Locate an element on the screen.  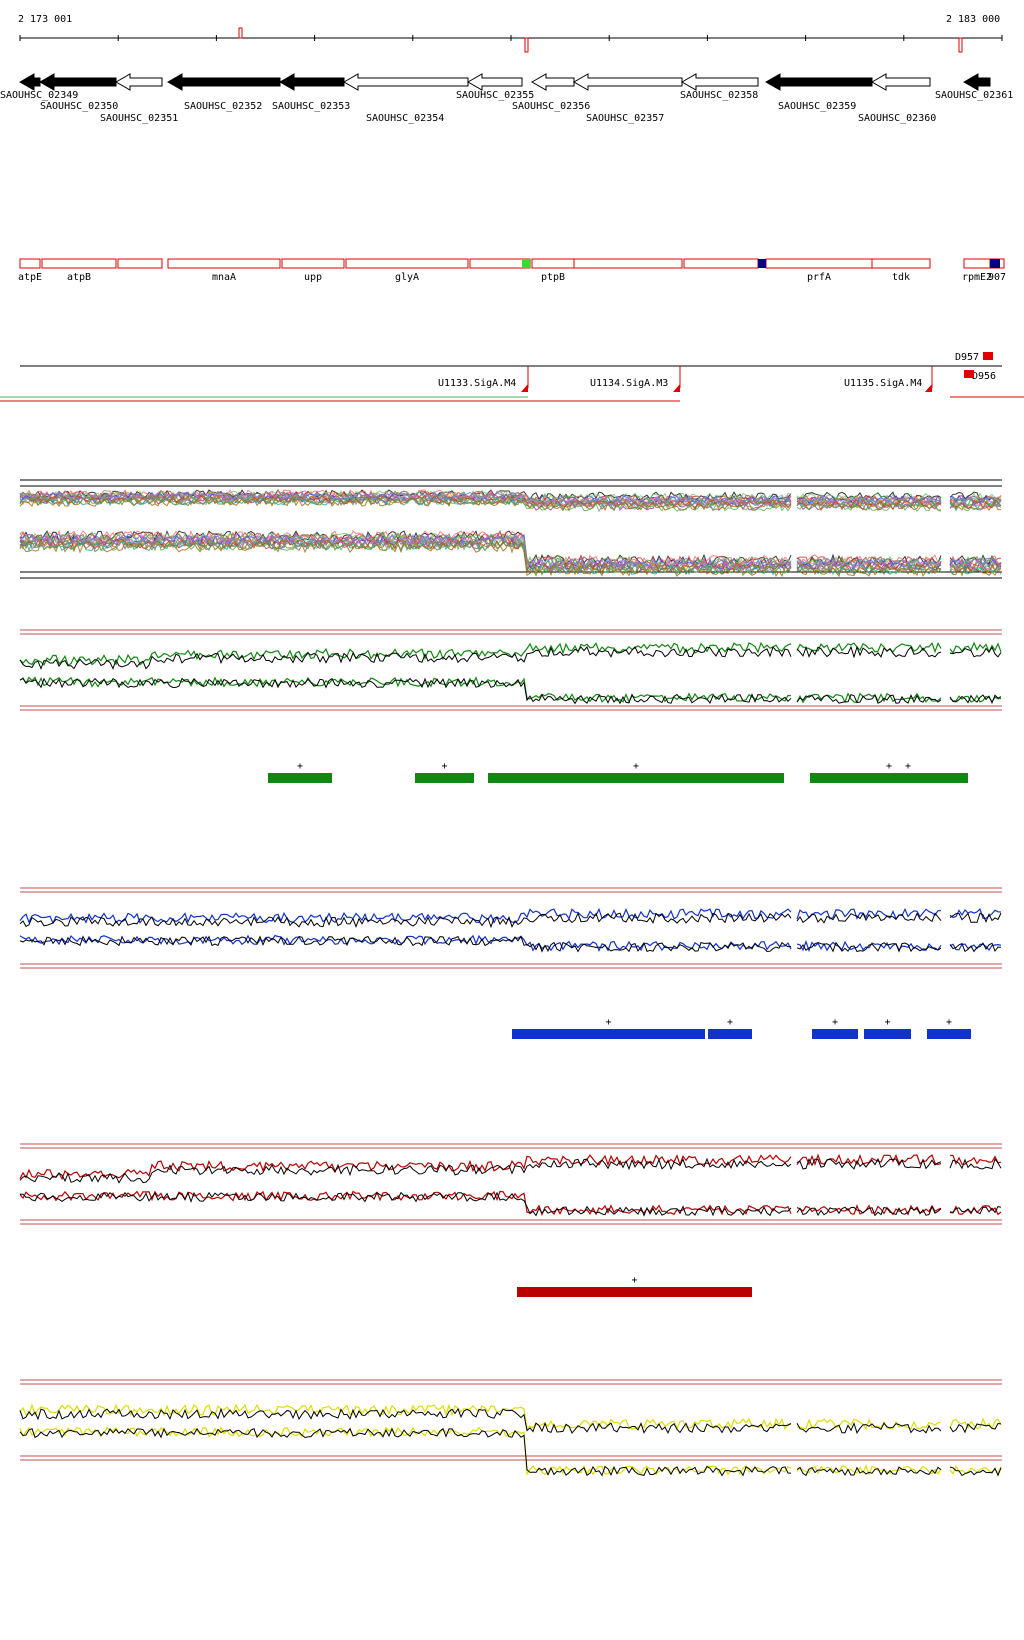
terminator-label-1: D957 is located at coordinates (967, 357).